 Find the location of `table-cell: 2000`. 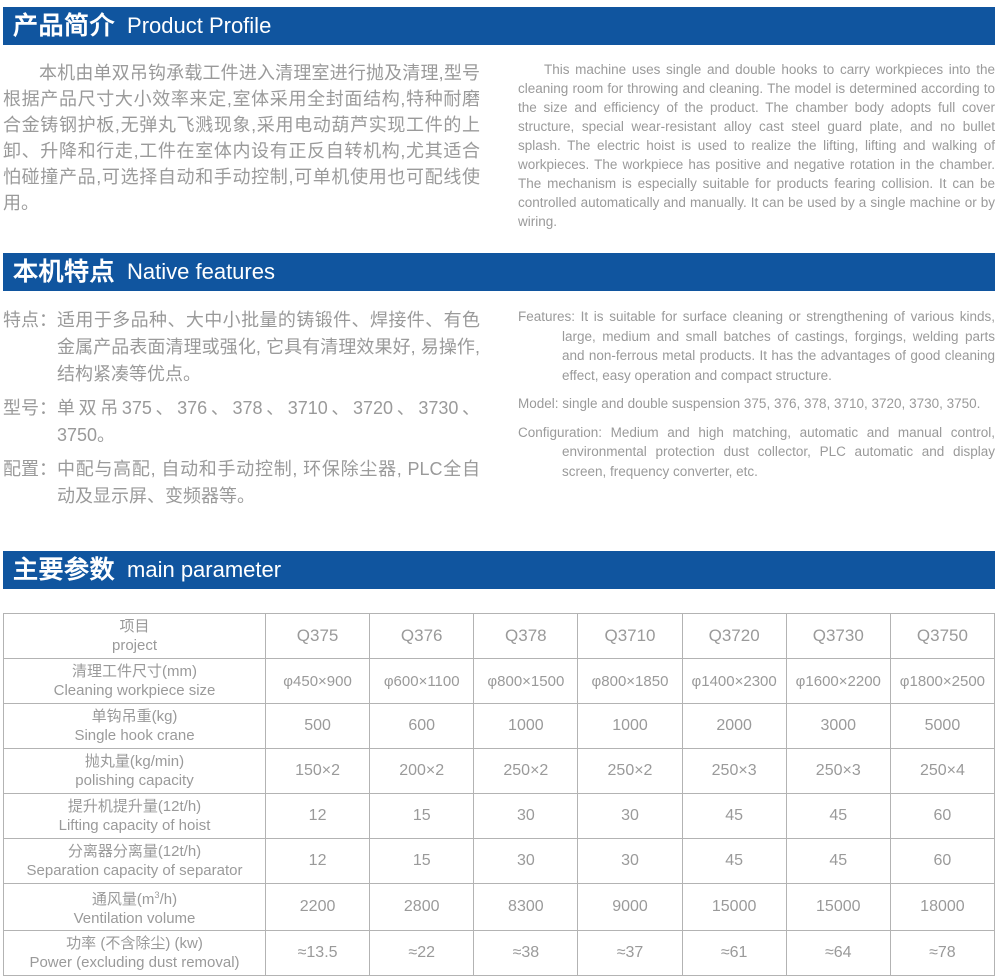

table-cell: 2000 is located at coordinates (734, 726).